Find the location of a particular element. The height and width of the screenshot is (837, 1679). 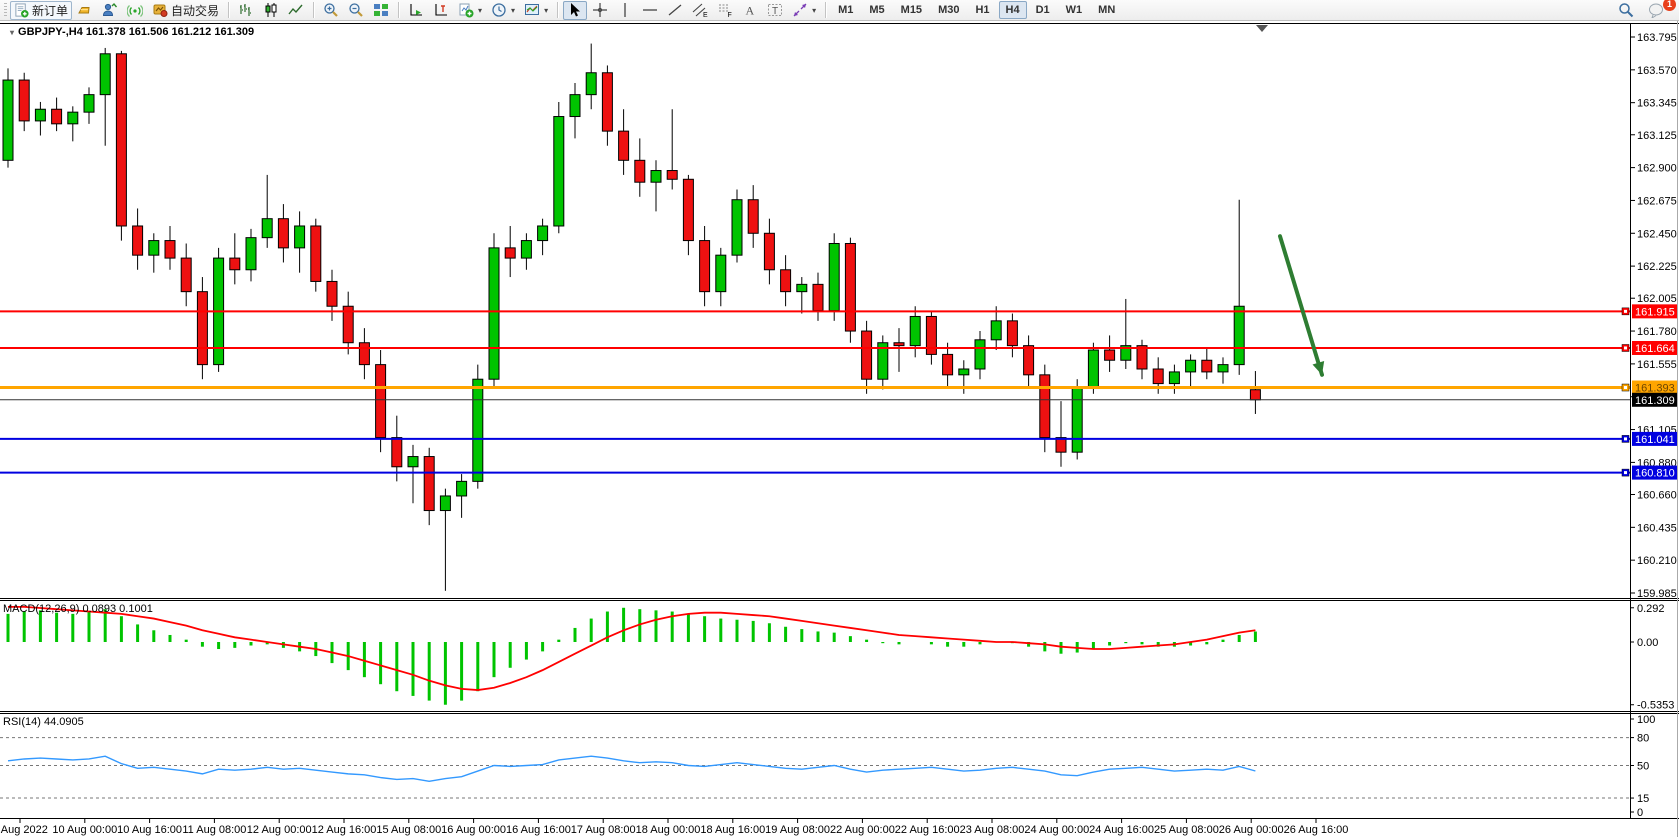

svg-text: T is located at coordinates (775, 11).